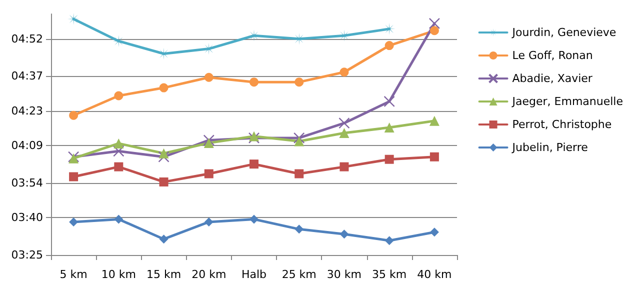 The width and height of the screenshot is (634, 290). Describe the element at coordinates (562, 124) in the screenshot. I see `legend-label: Perrot, Christophe` at that location.